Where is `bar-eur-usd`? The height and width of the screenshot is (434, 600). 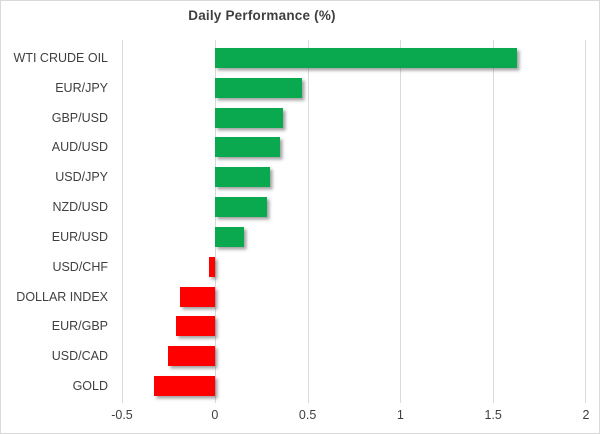 bar-eur-usd is located at coordinates (229, 236).